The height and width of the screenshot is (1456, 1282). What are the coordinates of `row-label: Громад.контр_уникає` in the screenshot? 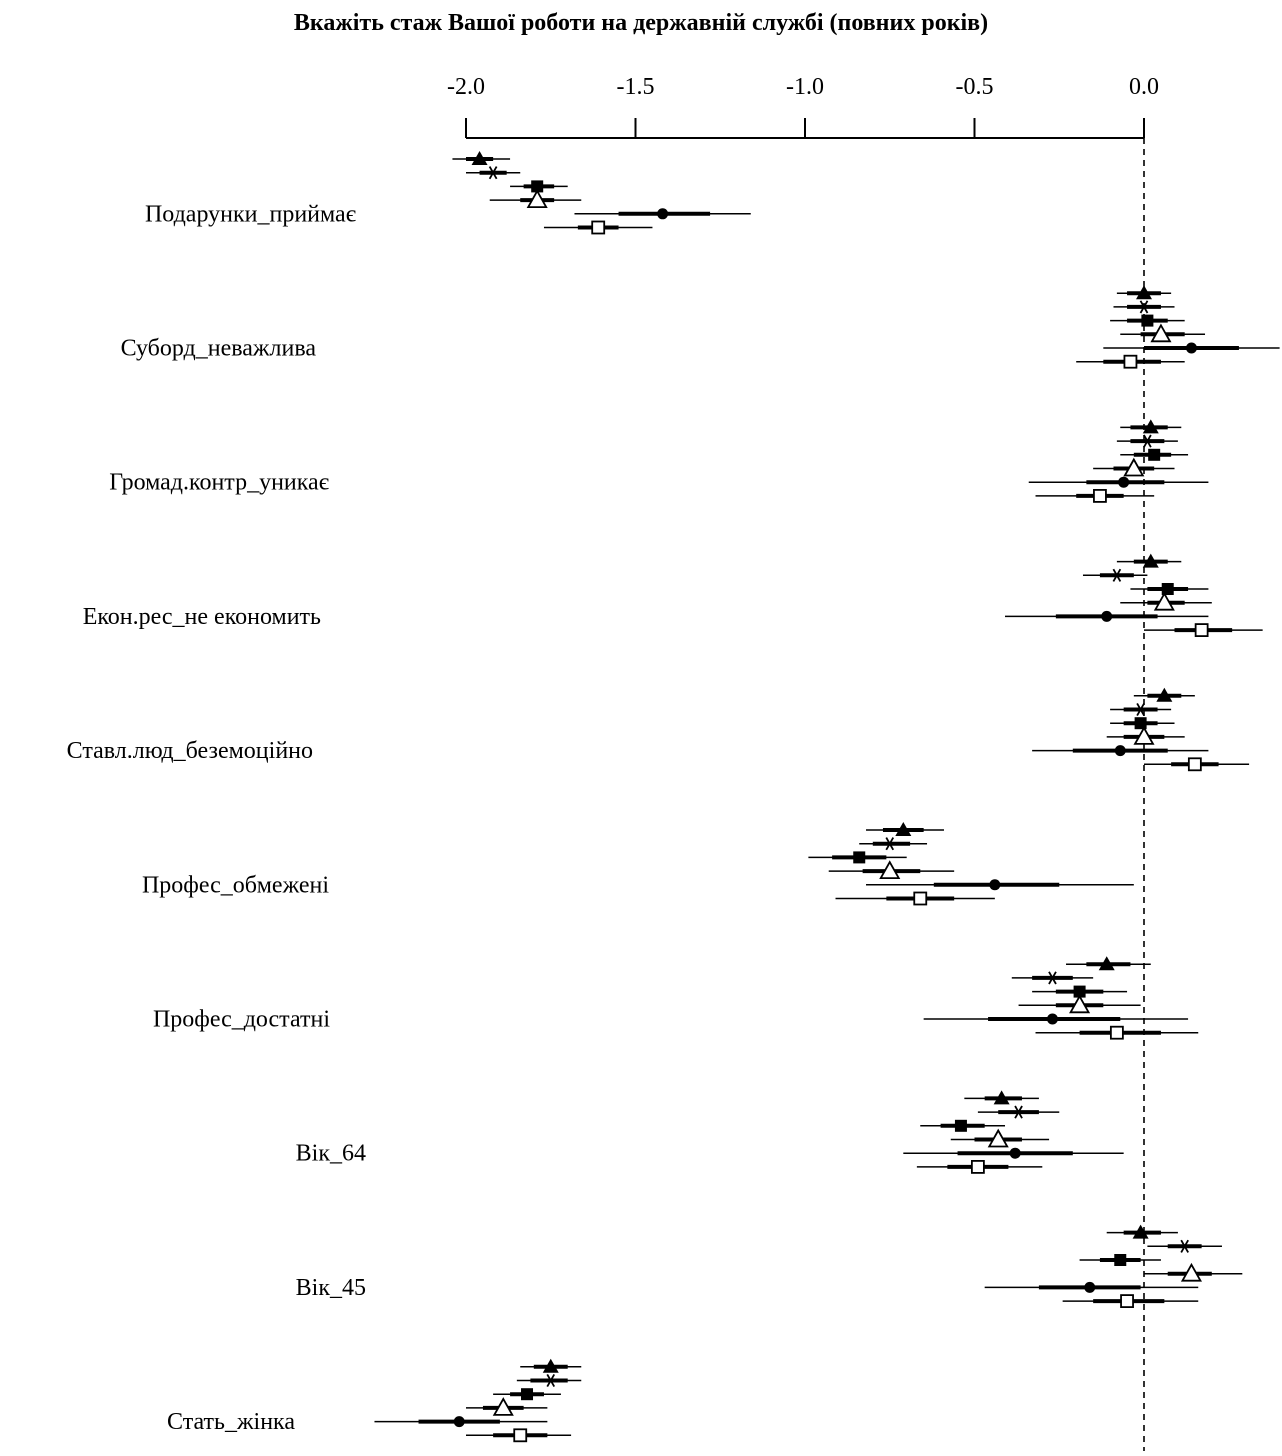 It's located at (219, 483).